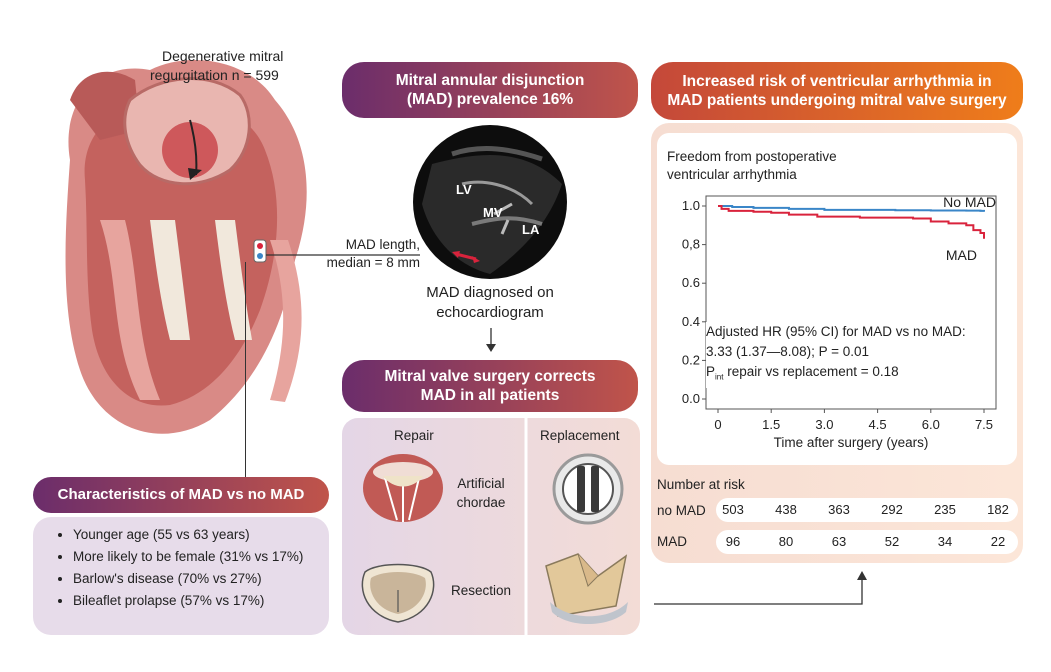 Image resolution: width=1051 pixels, height=672 pixels. What do you see at coordinates (218, 556) in the screenshot?
I see `characteristic-item: More likely to be female (31% vs 17%)` at bounding box center [218, 556].